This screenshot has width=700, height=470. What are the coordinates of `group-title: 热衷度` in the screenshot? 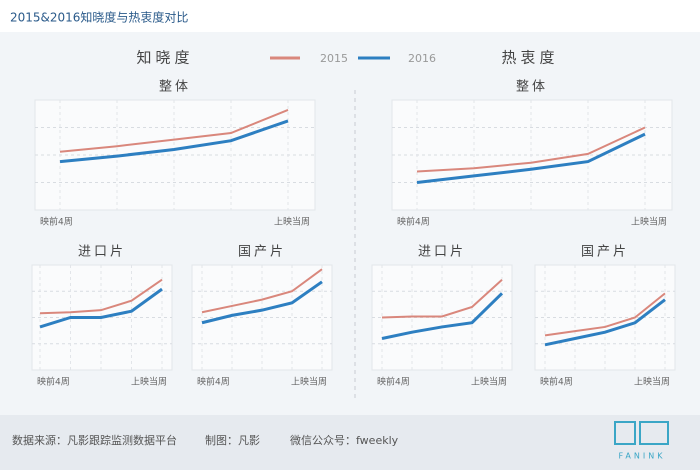 It's located at (529, 58).